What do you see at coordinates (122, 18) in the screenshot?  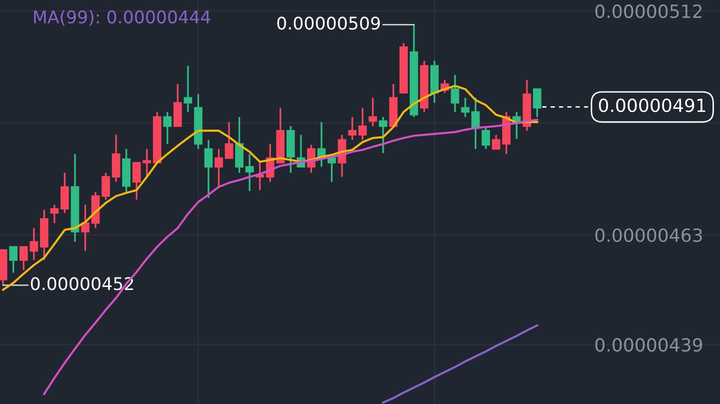 I see `annotation: MA(99): 0.00000444` at bounding box center [122, 18].